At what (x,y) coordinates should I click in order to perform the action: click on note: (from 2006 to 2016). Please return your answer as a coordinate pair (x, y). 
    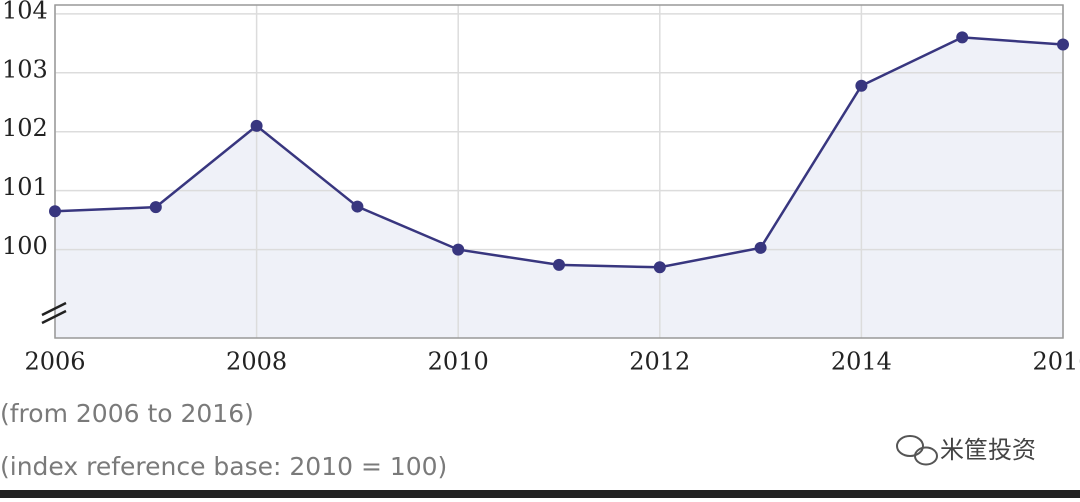
    Looking at the image, I should click on (127, 413).